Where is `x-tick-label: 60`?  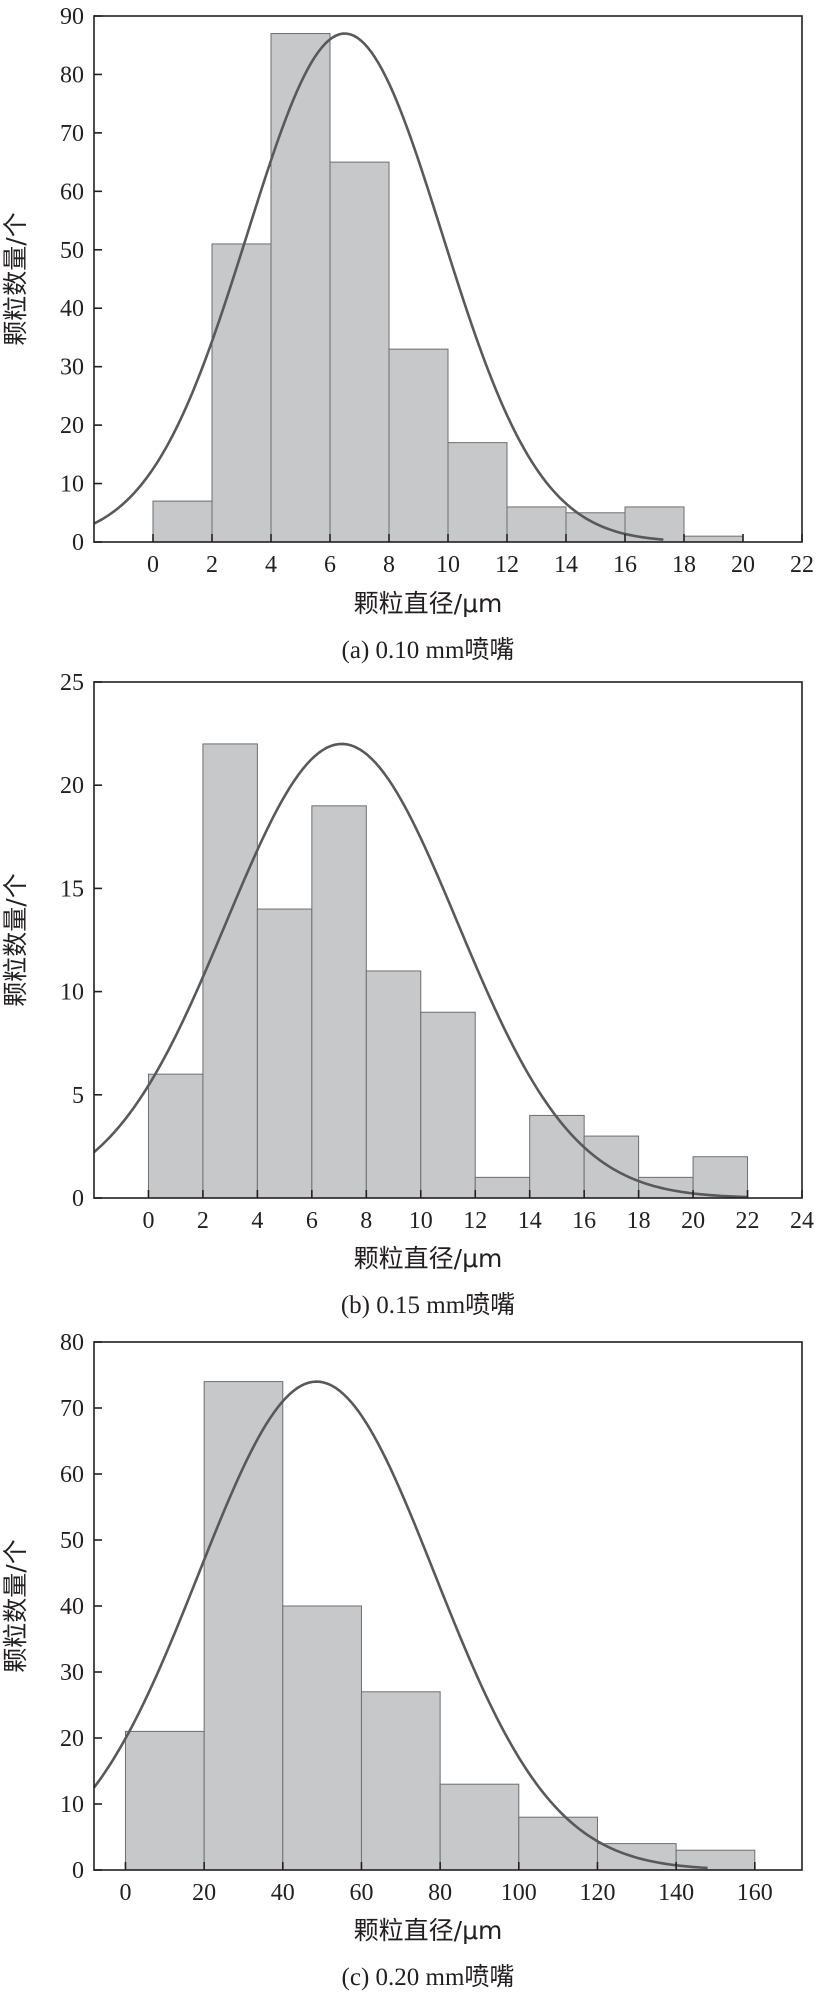 x-tick-label: 60 is located at coordinates (361, 1893).